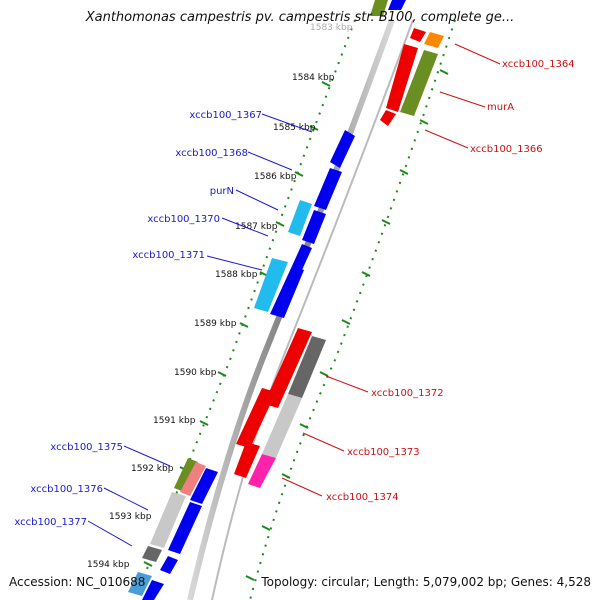  I want to click on kbp-label: 1587 kbp, so click(256, 227).